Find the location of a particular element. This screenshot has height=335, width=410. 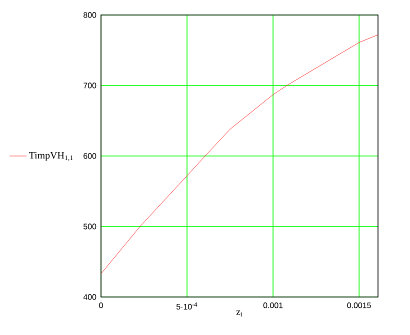

x-axis-title: z$_{i}$ is located at coordinates (239, 313).